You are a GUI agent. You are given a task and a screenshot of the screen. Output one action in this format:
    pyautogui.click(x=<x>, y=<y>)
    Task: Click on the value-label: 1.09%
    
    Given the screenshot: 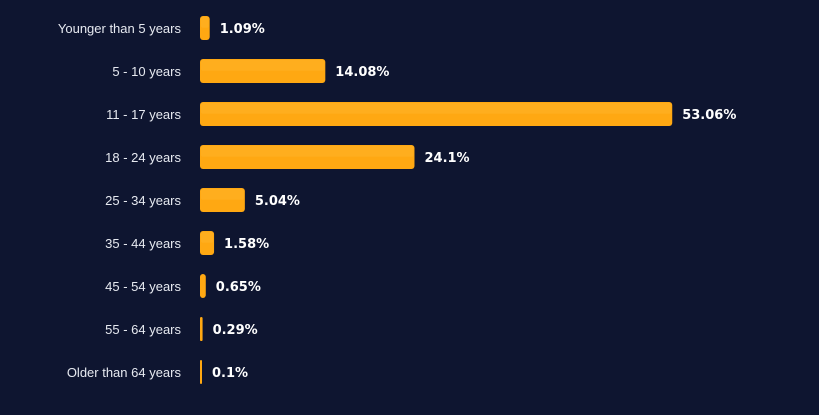 What is the action you would take?
    pyautogui.click(x=242, y=29)
    